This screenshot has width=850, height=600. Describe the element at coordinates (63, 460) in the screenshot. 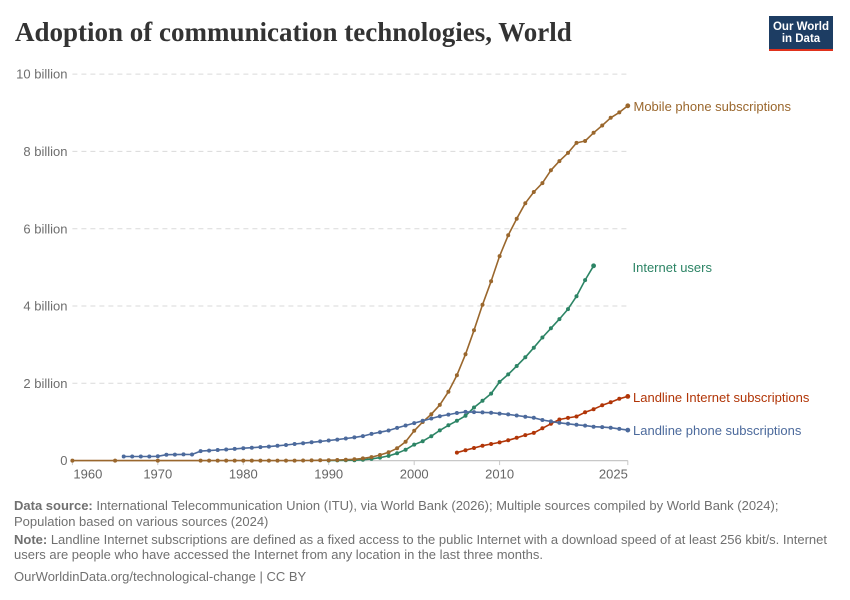

I see `svg-text: 0` at that location.